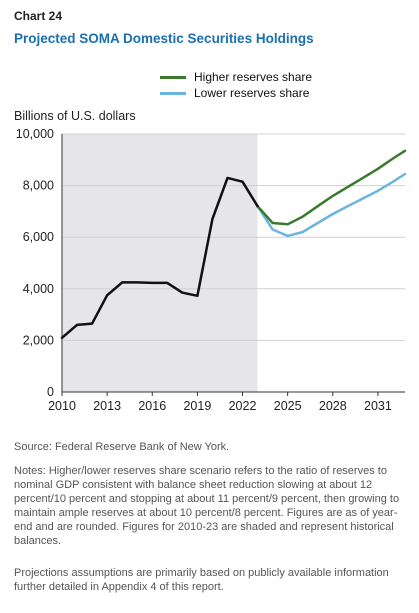 Image resolution: width=419 pixels, height=613 pixels. What do you see at coordinates (253, 77) in the screenshot?
I see `legend-label-higher: Higher reserves share` at bounding box center [253, 77].